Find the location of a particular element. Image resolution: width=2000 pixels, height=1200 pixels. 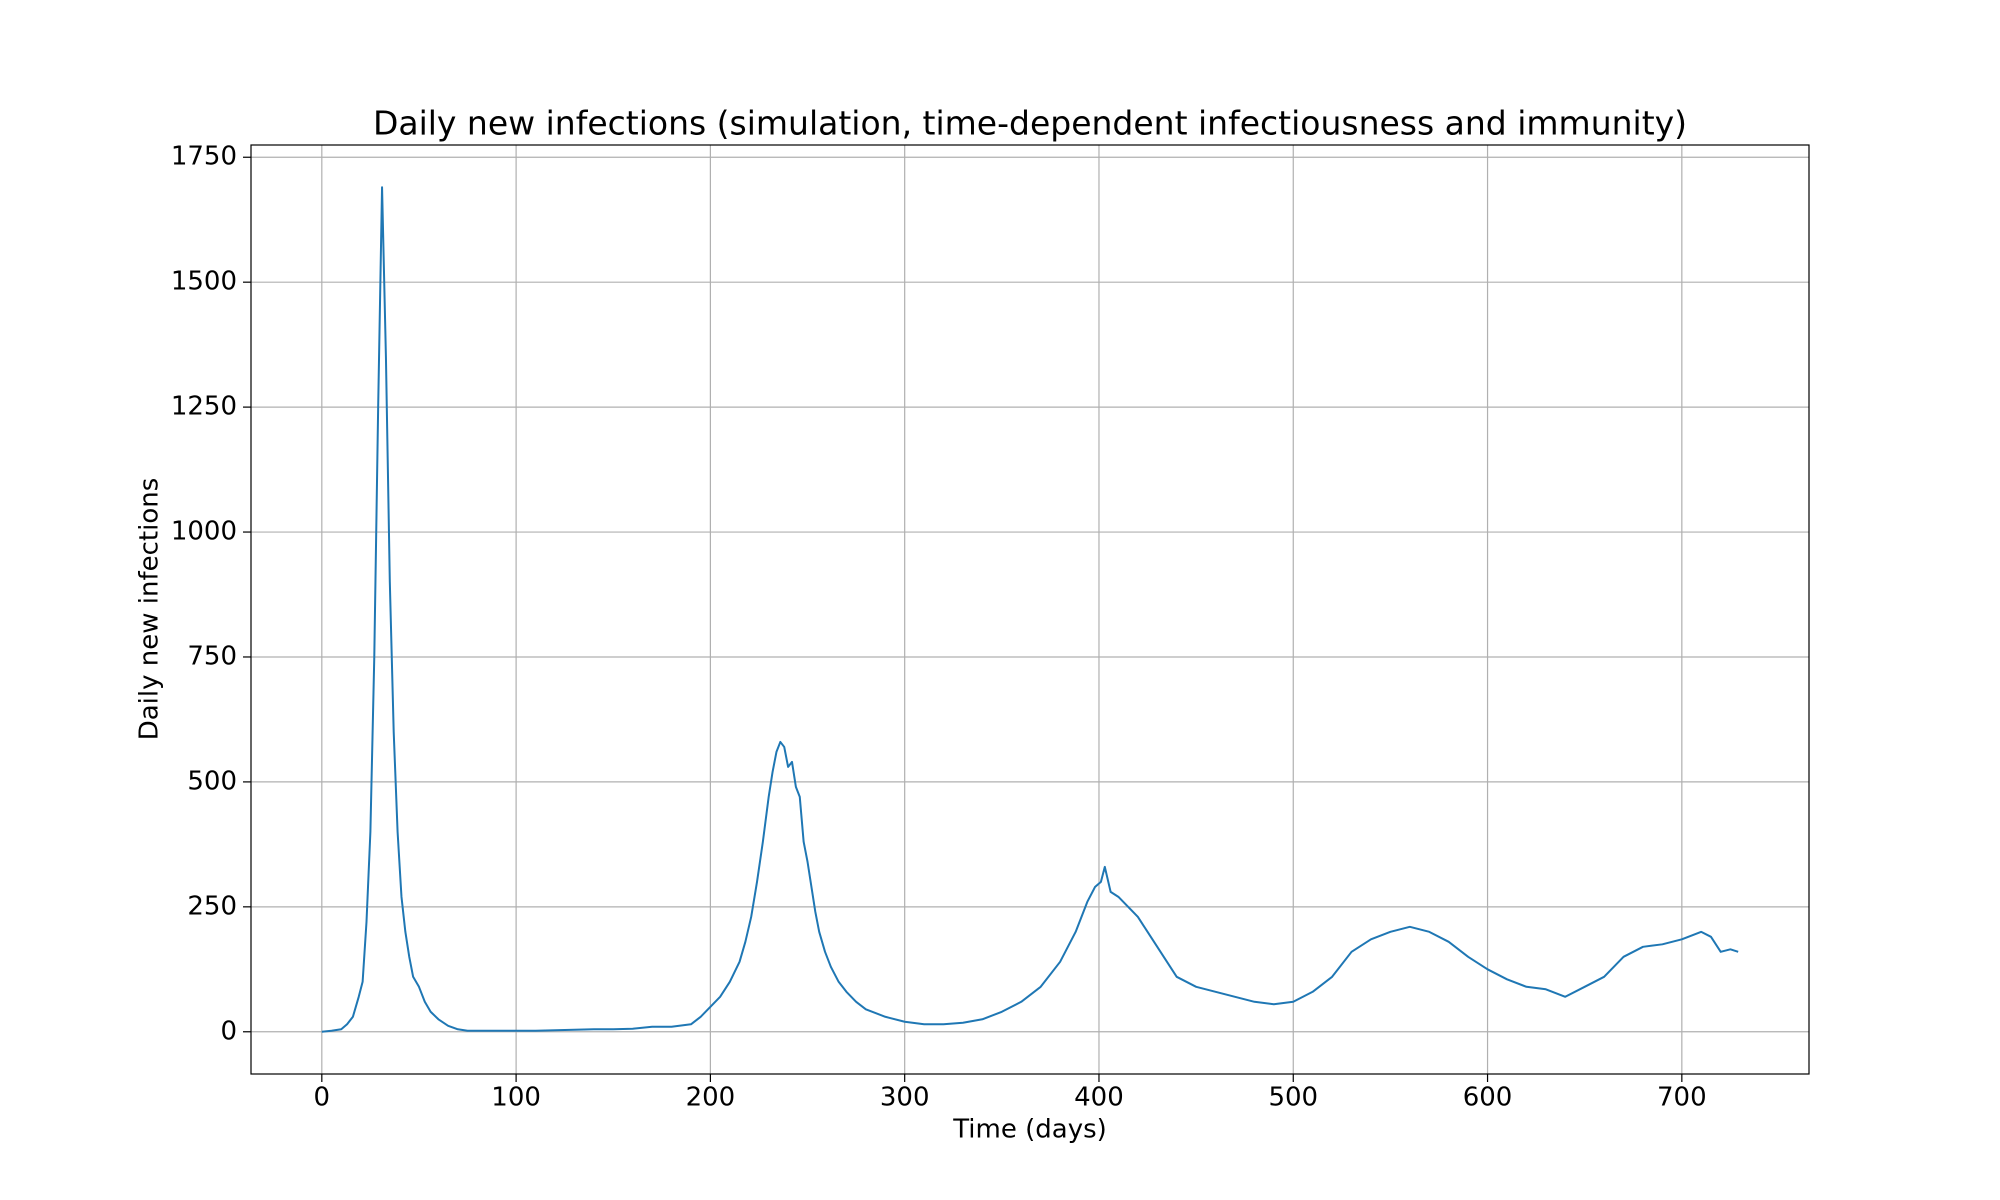

x-tick-label: 700 is located at coordinates (1682, 1098).